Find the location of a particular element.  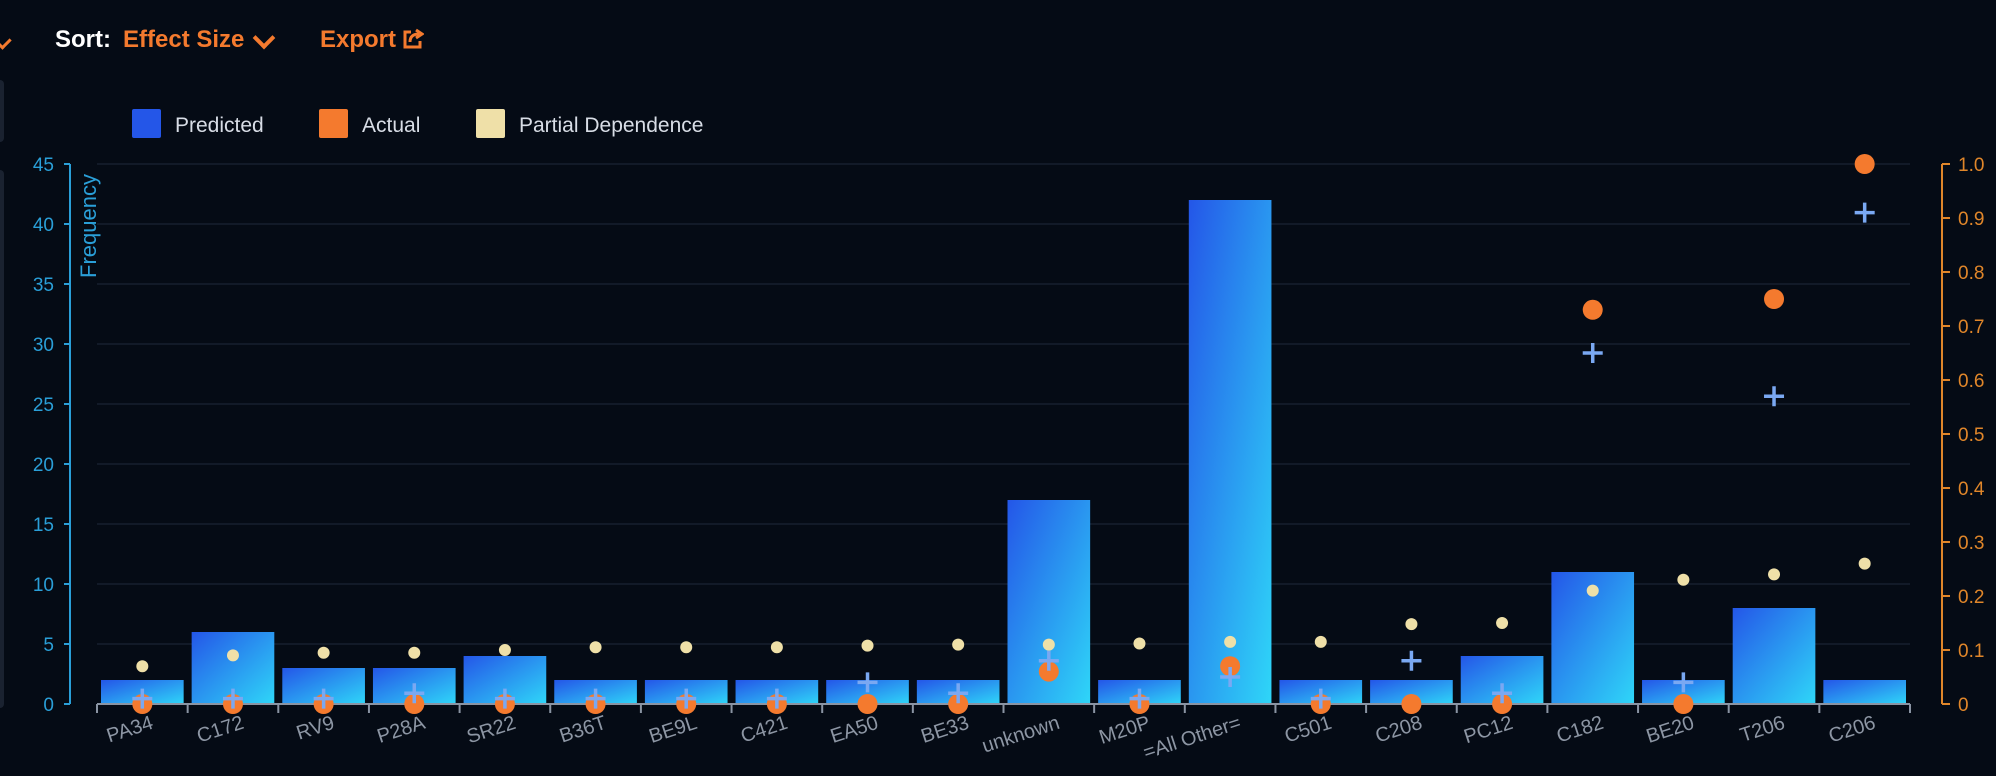

sort-label: Sort: is located at coordinates (83, 39).